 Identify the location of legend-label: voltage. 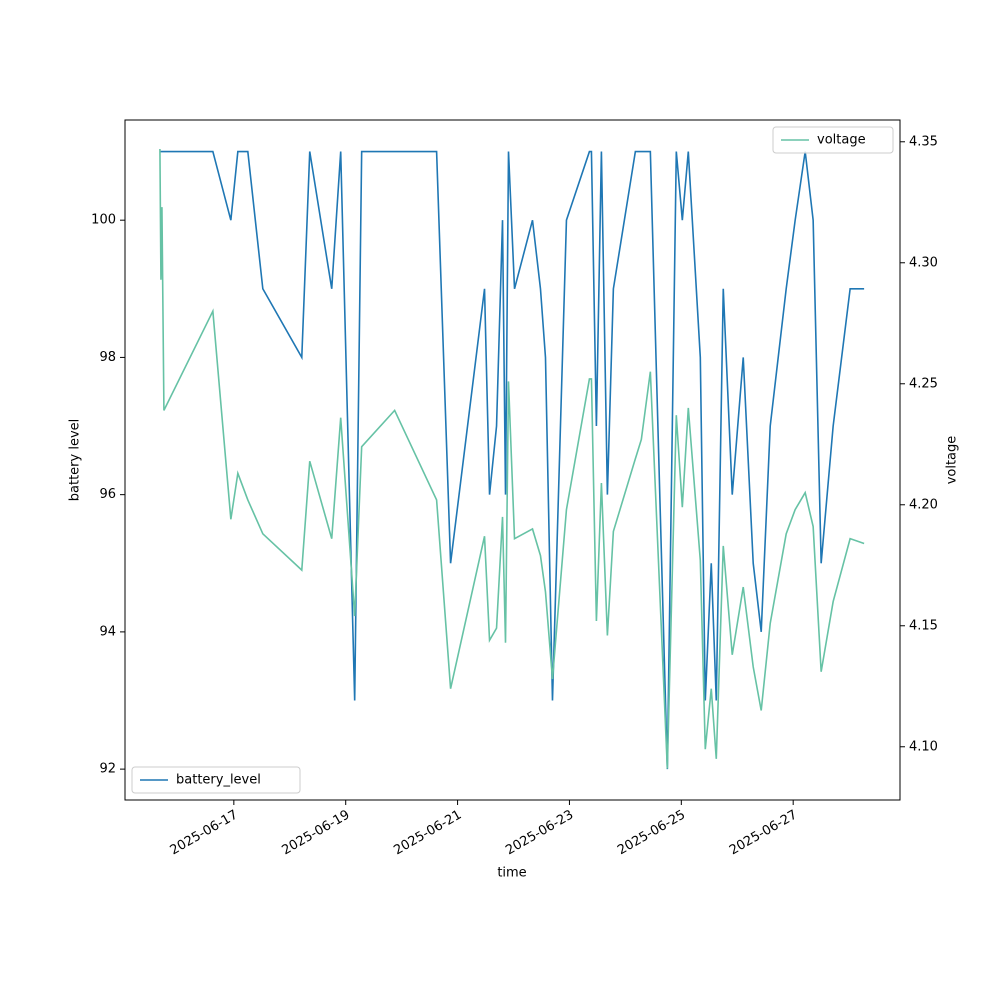
(841, 140).